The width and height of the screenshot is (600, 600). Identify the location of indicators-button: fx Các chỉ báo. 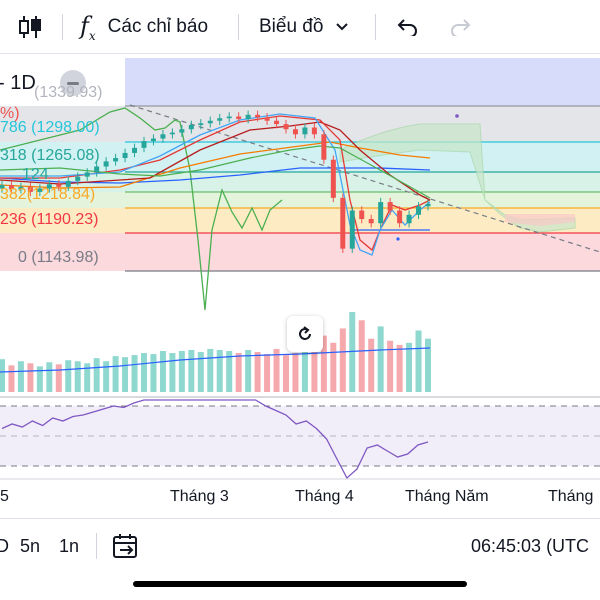
(144, 27).